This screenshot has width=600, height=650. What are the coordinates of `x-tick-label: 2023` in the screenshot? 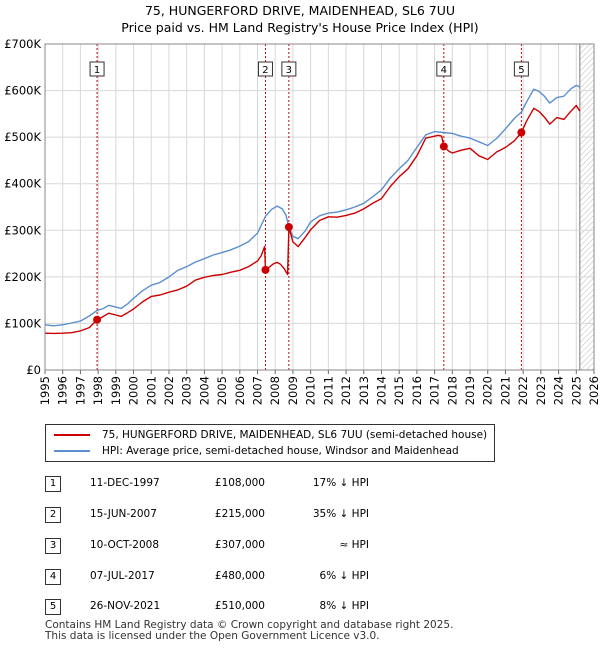 It's located at (541, 390).